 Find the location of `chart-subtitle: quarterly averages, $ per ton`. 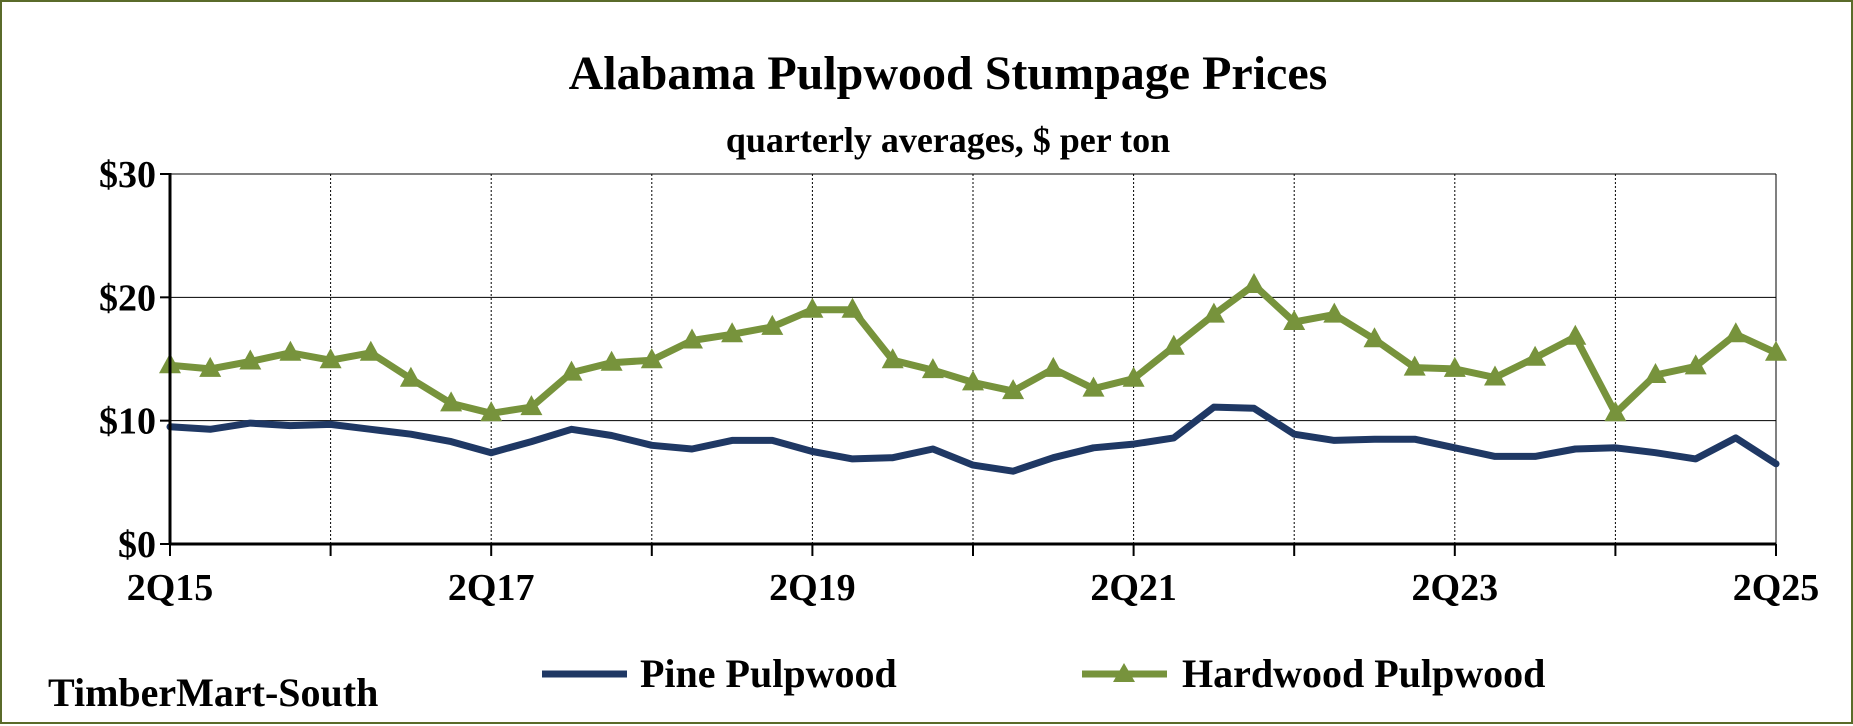

chart-subtitle: quarterly averages, $ per ton is located at coordinates (948, 140).